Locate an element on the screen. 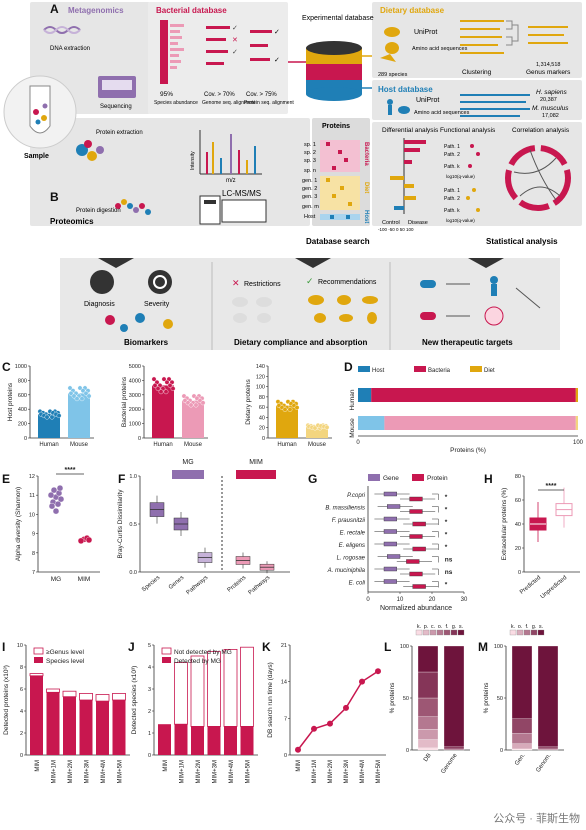 The image size is (586, 830). chart-f-group-bar is located at coordinates (256, 474).